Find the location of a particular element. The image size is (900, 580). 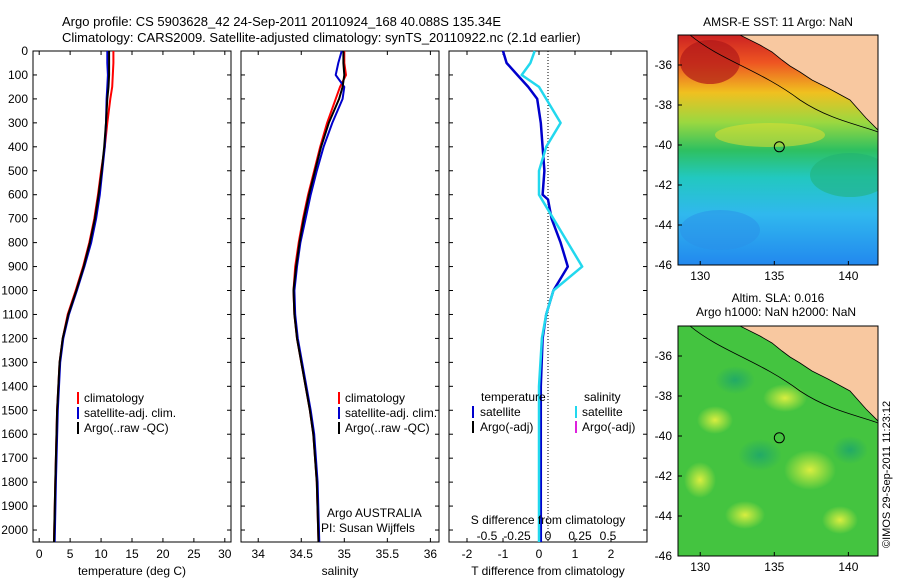

y-tick-label: 100 is located at coordinates (18, 75).